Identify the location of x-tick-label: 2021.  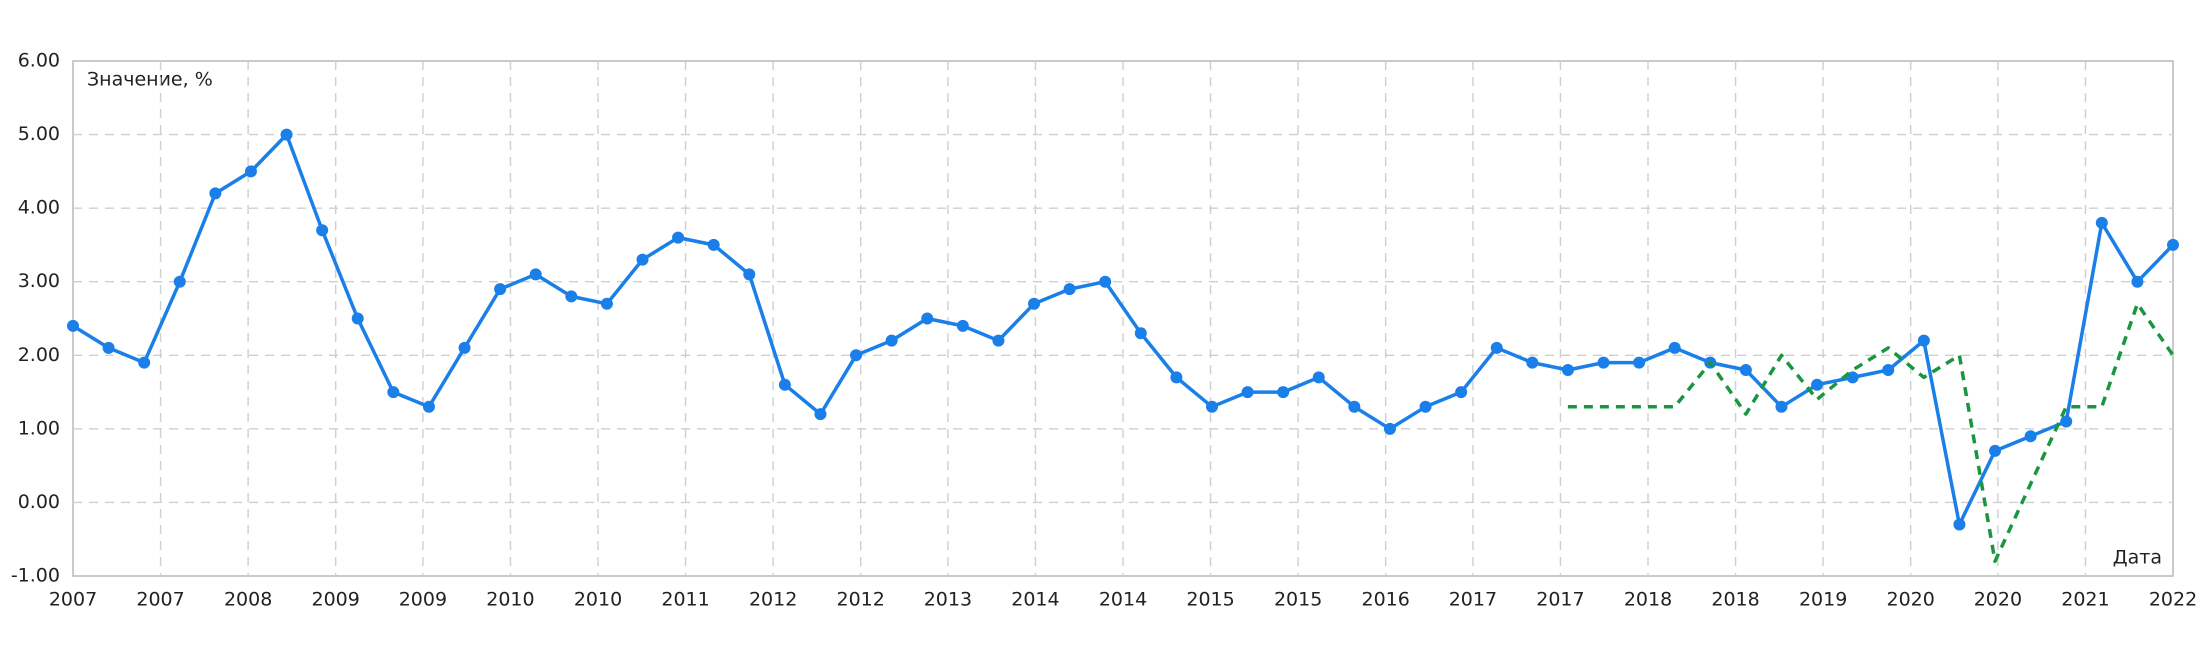
(2085, 600).